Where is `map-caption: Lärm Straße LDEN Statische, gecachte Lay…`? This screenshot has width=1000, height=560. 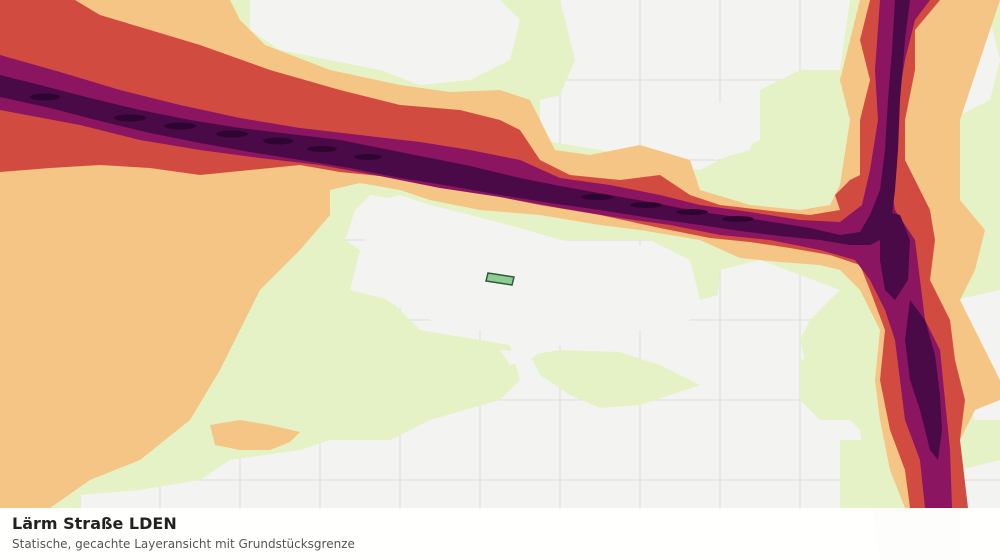 map-caption: Lärm Straße LDEN Statische, gecachte Lay… is located at coordinates (500, 534).